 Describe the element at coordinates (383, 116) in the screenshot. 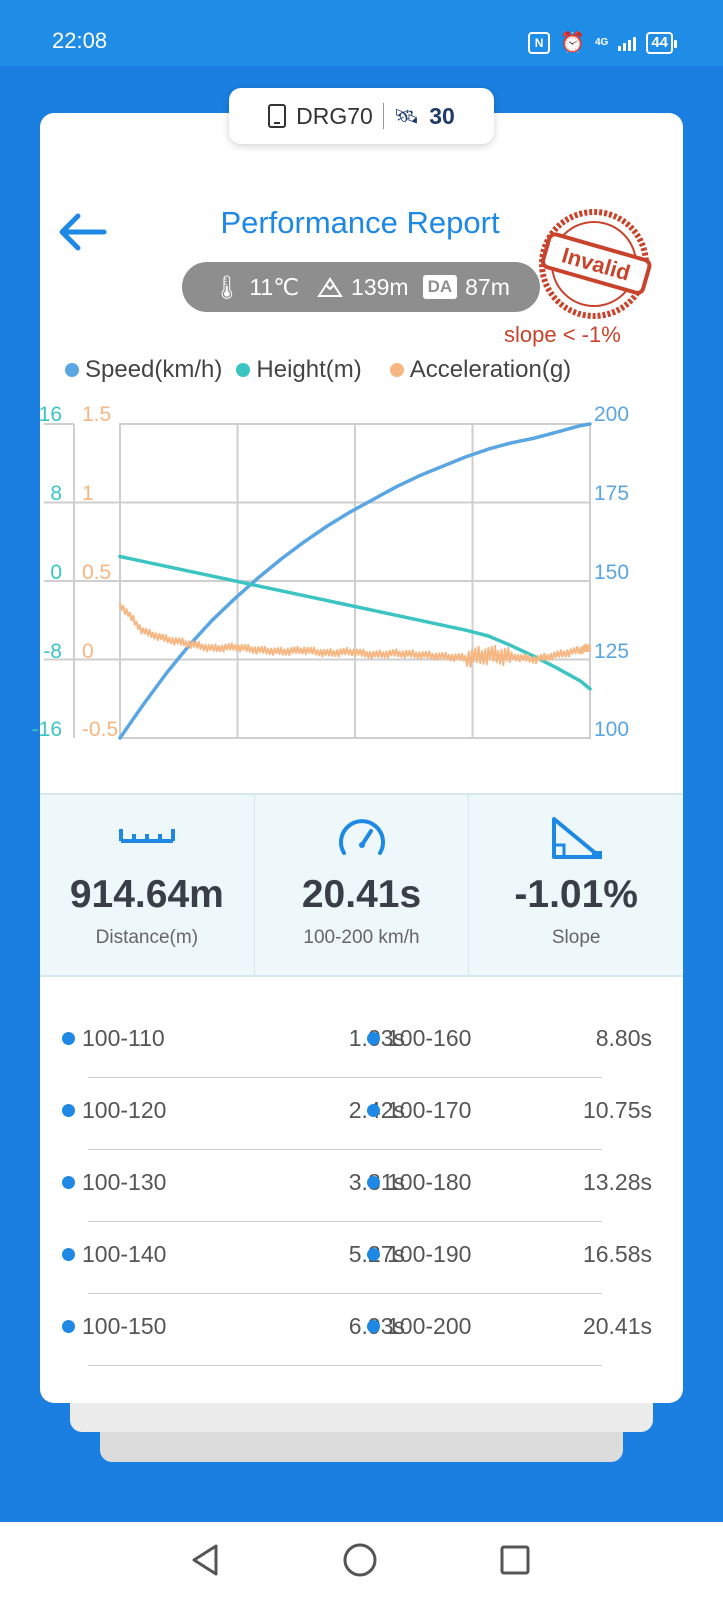

I see `divider` at that location.